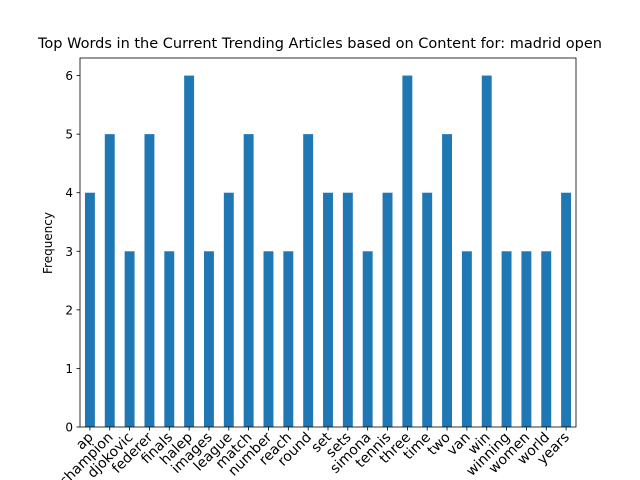 This screenshot has height=480, width=640. Describe the element at coordinates (466, 339) in the screenshot. I see `bar-van` at that location.